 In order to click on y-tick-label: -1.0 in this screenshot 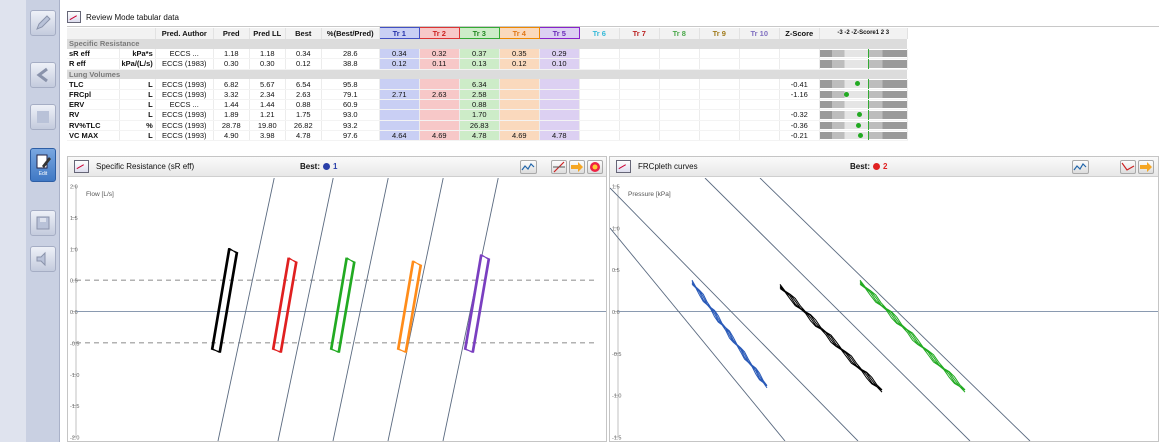, I will do `click(74, 376)`.